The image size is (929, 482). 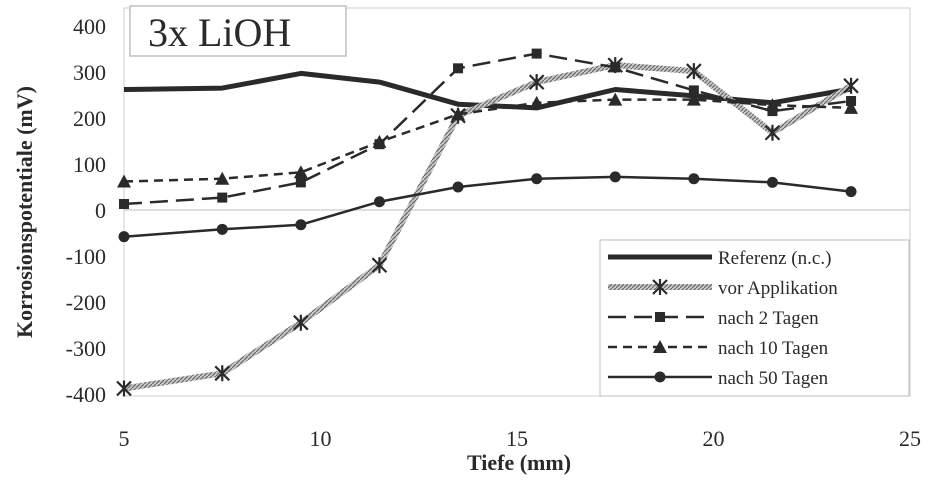 I want to click on y-tick-label: -400, so click(x=86, y=394).